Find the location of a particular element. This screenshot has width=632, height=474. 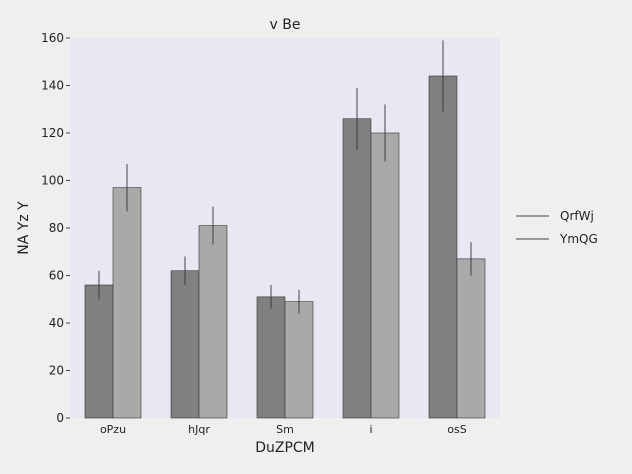

x-tick-label: hJqr is located at coordinates (199, 429).